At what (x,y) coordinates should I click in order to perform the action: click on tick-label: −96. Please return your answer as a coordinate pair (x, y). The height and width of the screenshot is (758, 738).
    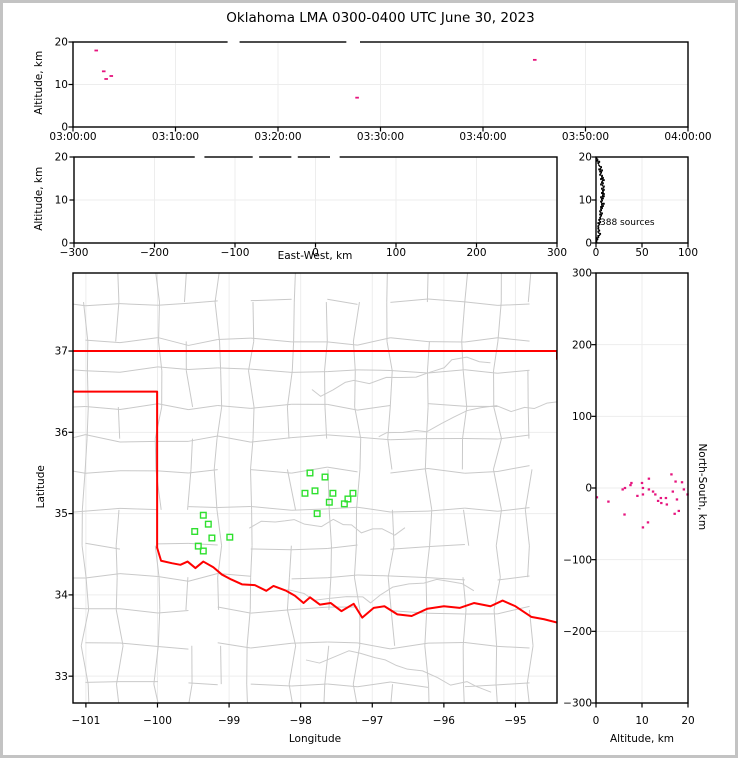
    Looking at the image, I should click on (444, 721).